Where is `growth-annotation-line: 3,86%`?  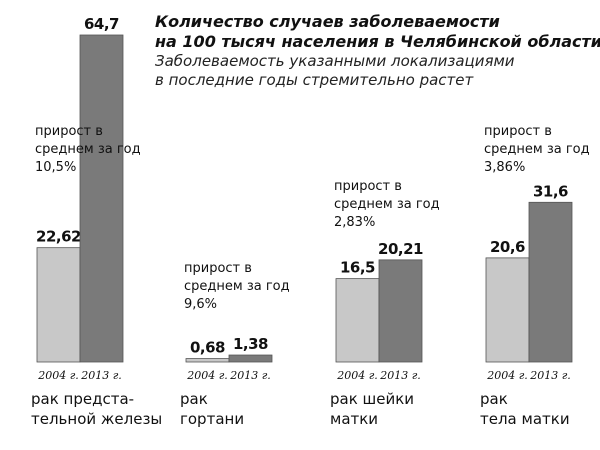
growth-annotation-line: 3,86% is located at coordinates (504, 167).